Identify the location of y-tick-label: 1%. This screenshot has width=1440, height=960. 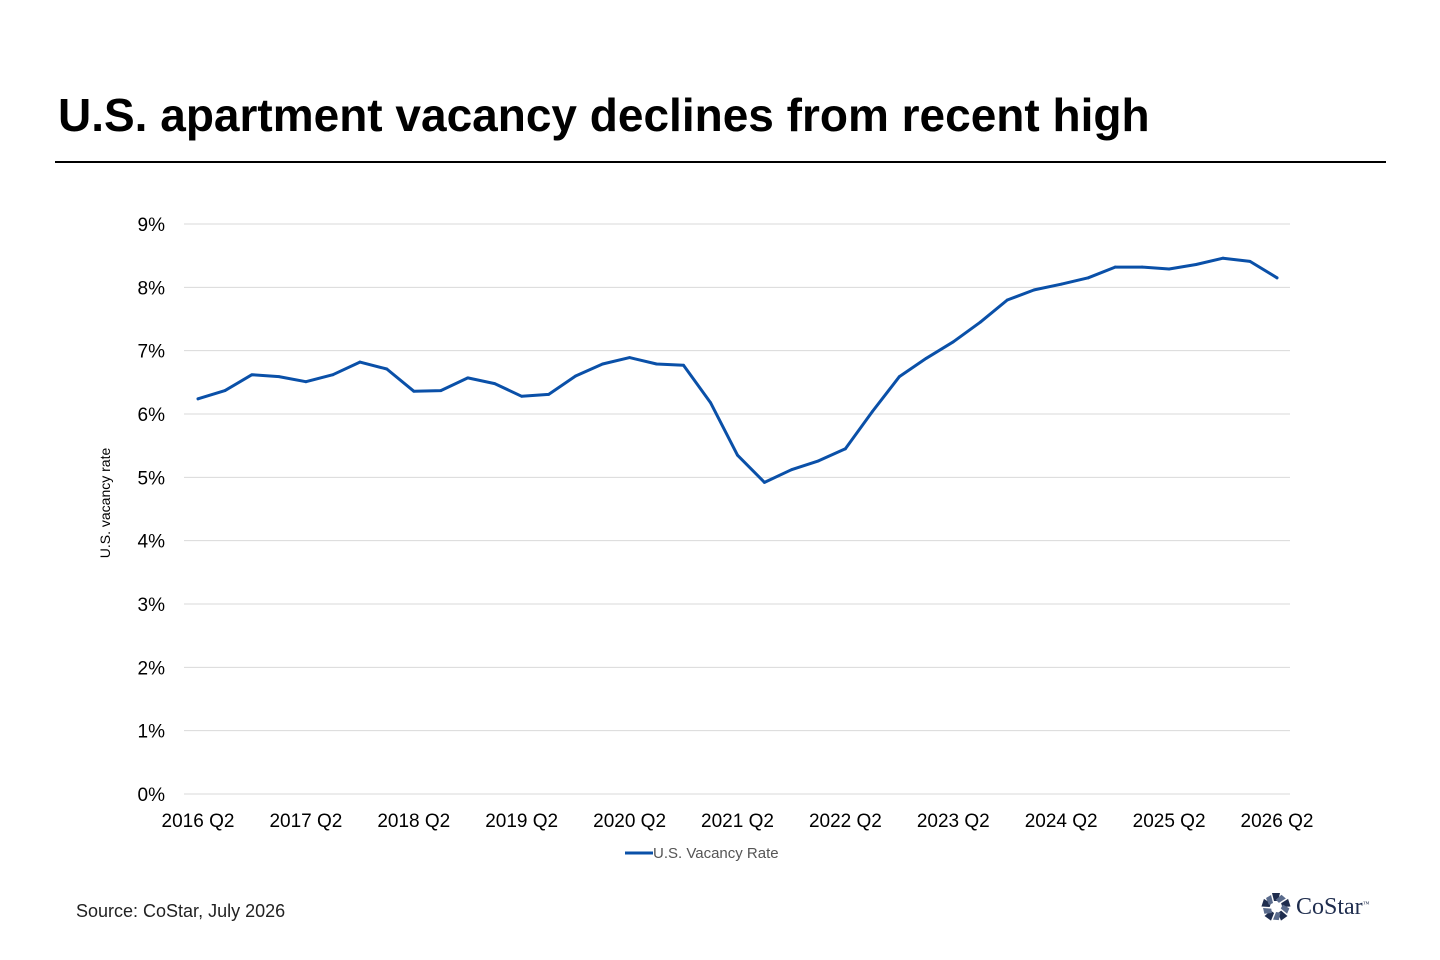
(152, 732).